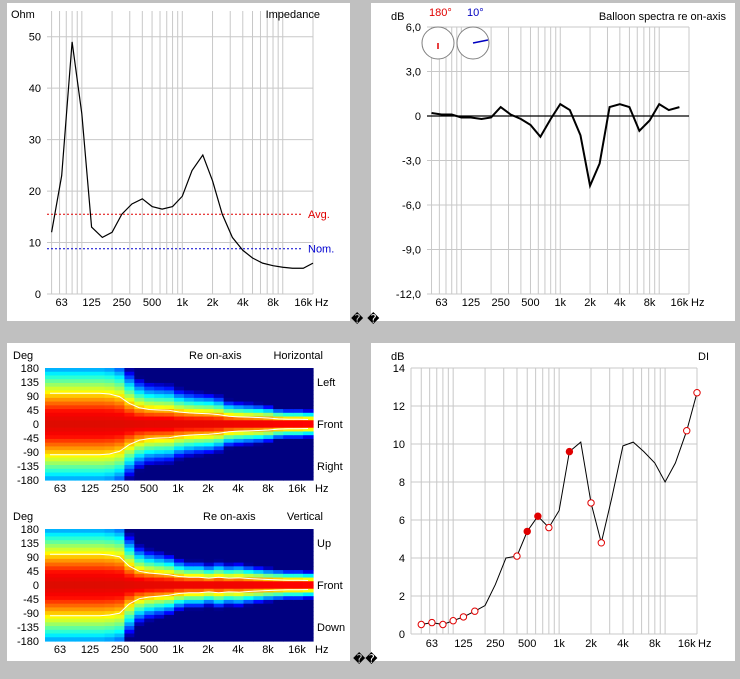  Describe the element at coordinates (297, 489) in the screenshot. I see `x-tick-label: 16k` at that location.